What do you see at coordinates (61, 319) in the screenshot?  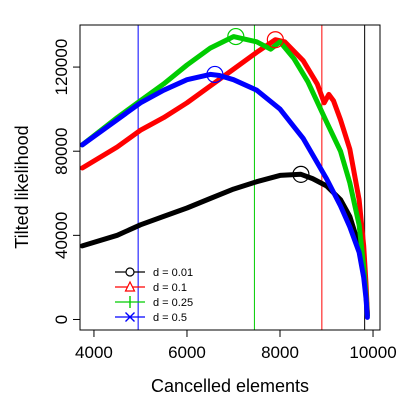 I see `y-tick-label-0: 0` at bounding box center [61, 319].